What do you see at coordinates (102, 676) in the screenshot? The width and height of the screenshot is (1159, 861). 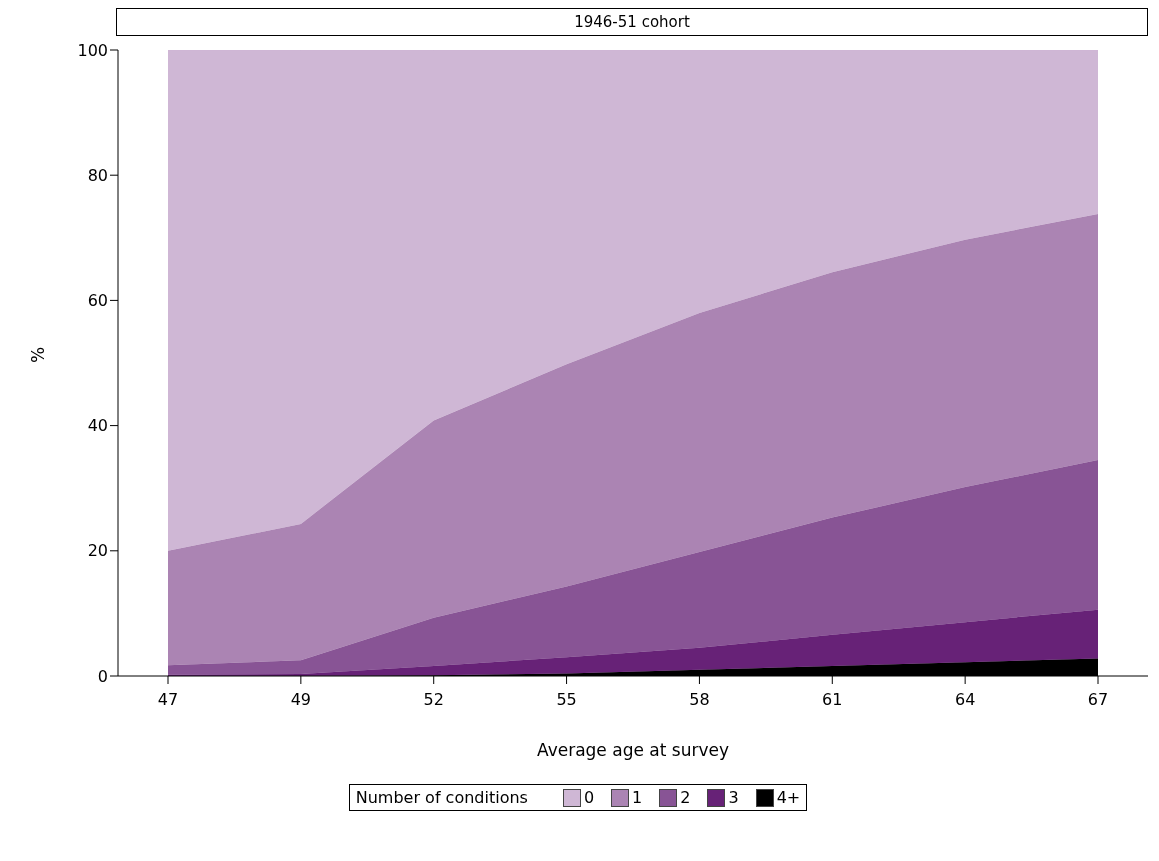 I see `y-tick-label: 0` at bounding box center [102, 676].